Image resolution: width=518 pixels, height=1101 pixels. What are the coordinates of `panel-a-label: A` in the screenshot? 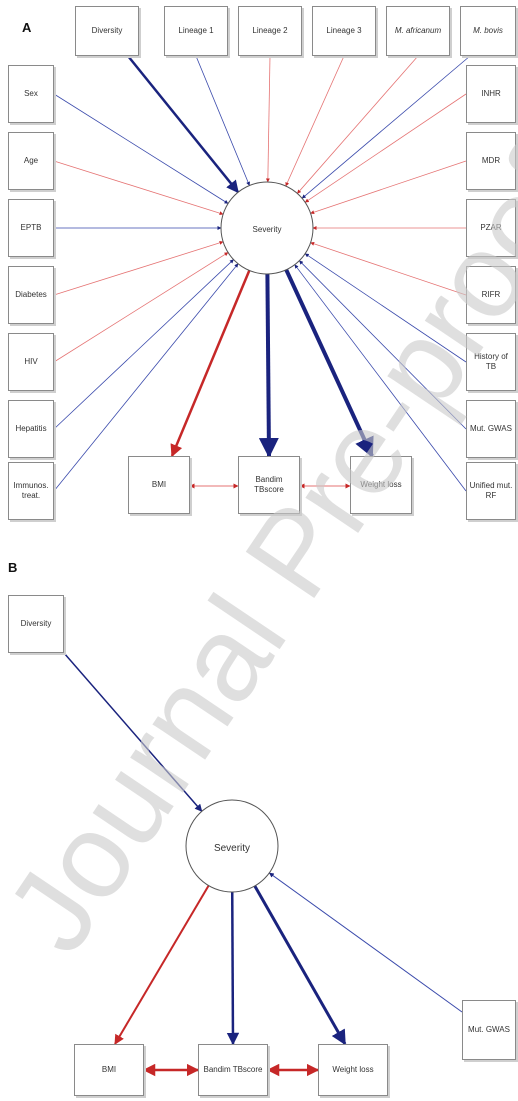 It's located at (27, 27).